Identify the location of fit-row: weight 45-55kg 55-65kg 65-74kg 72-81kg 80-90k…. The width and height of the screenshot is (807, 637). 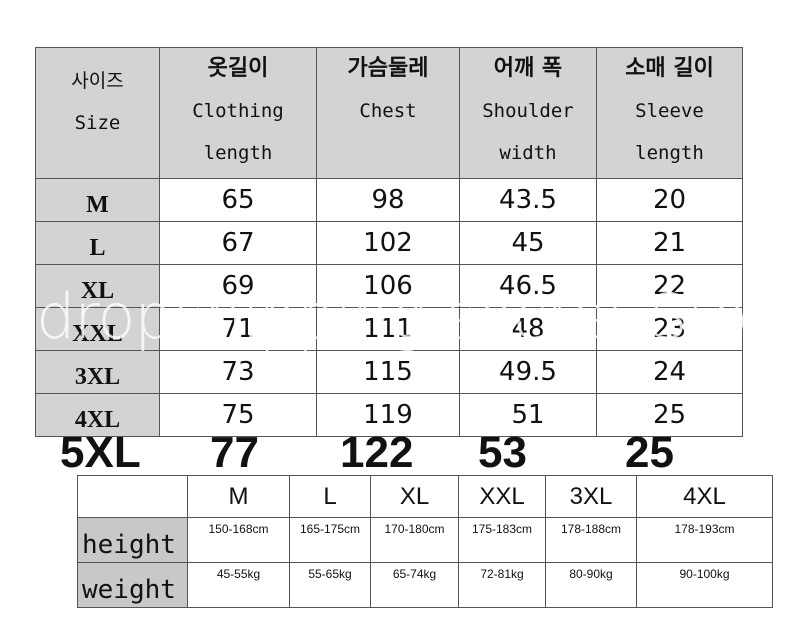
(425, 585).